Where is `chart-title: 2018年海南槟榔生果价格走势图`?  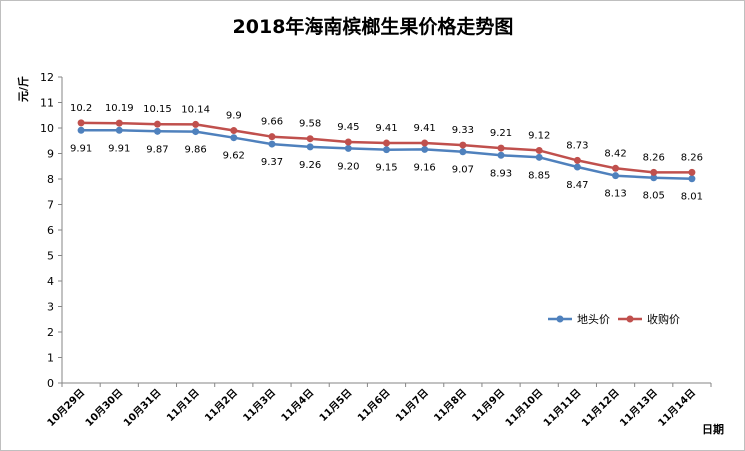 chart-title: 2018年海南槟榔生果价格走势图 is located at coordinates (373, 26).